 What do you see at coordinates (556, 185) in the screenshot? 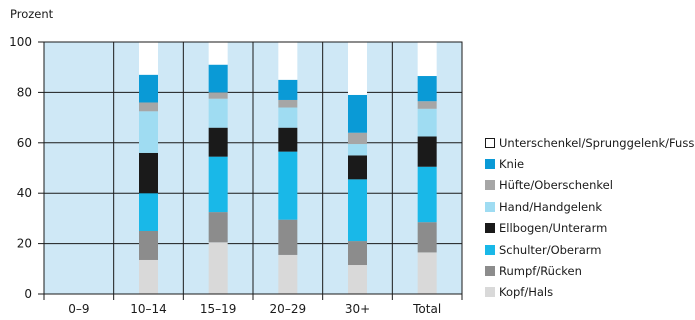
I see `legend-label: Hüfte/Oberschenkel` at bounding box center [556, 185].